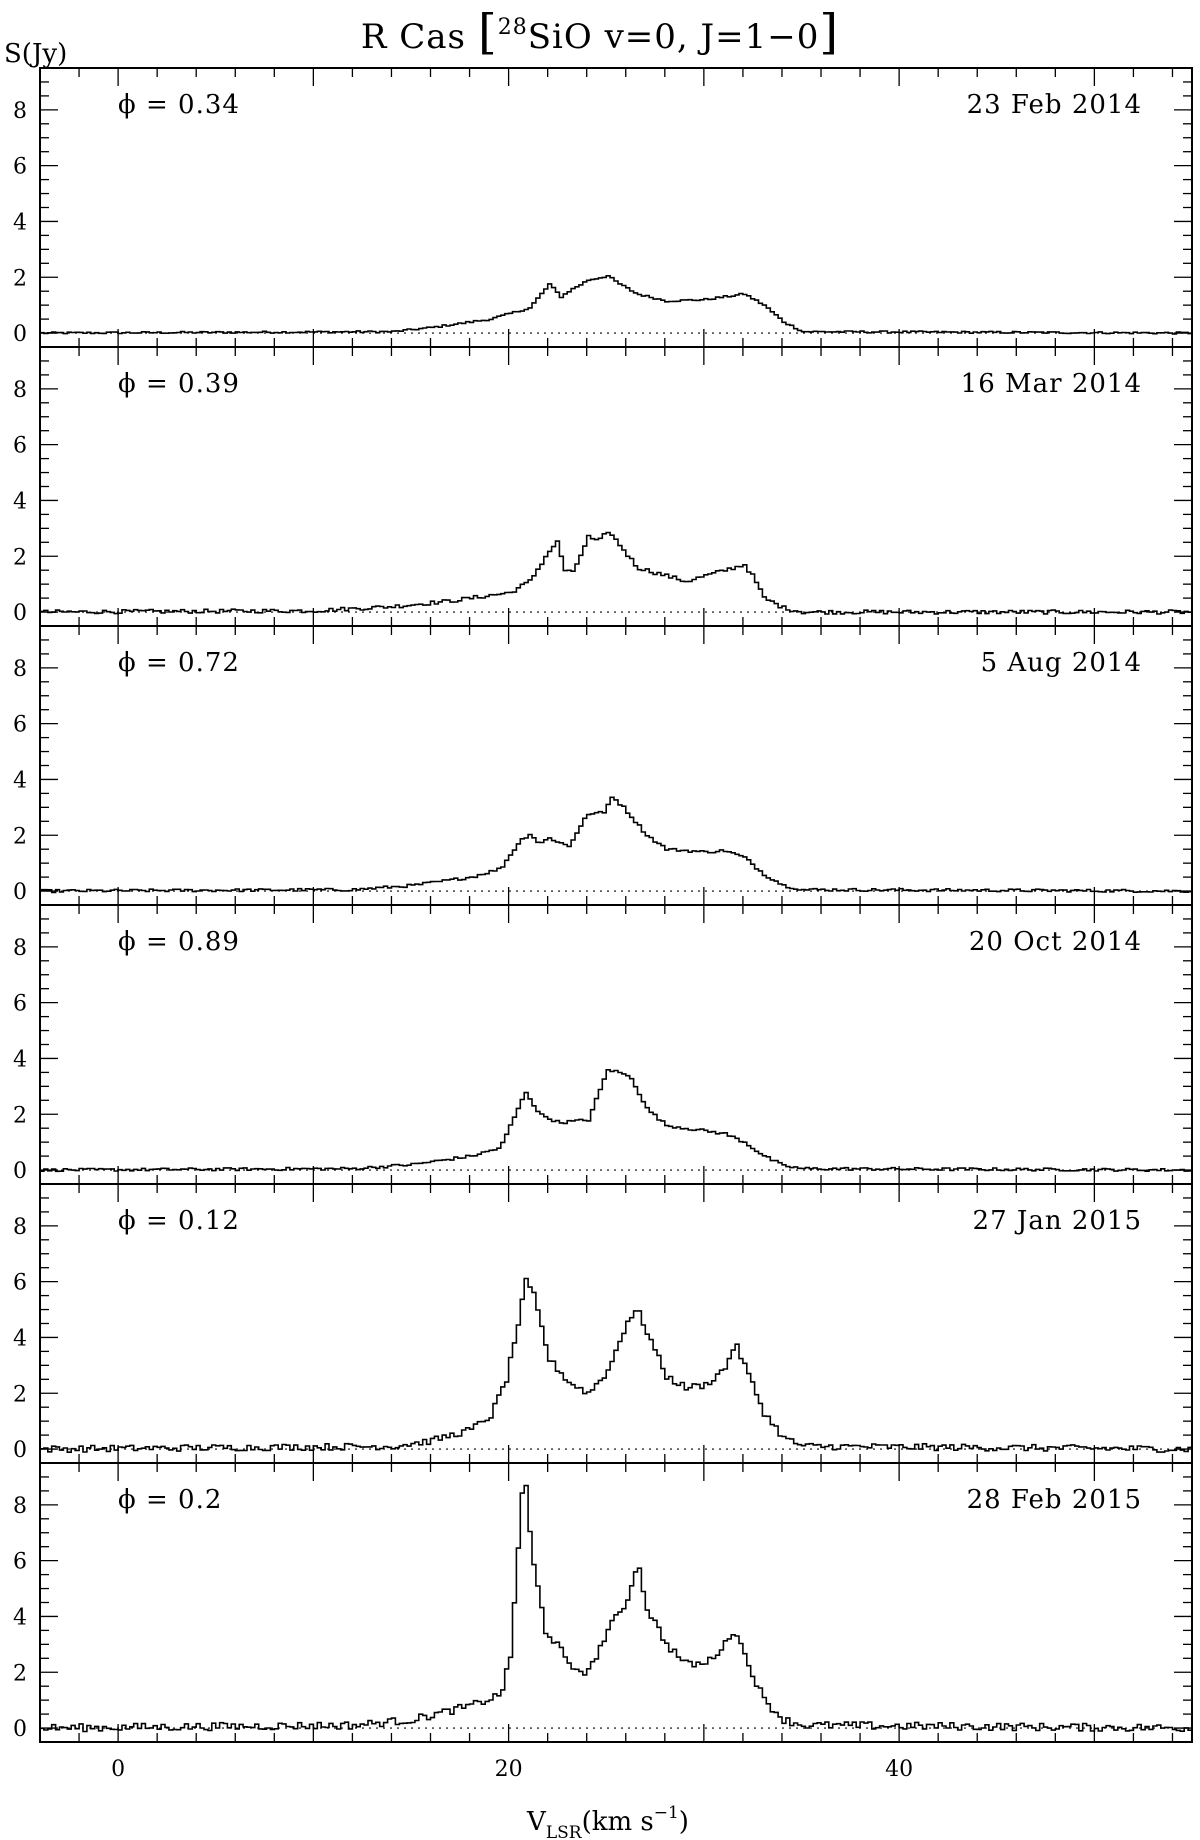 This screenshot has width=1200, height=1840. What do you see at coordinates (1057, 1221) in the screenshot?
I see `date-label: 27 Jan 2015` at bounding box center [1057, 1221].